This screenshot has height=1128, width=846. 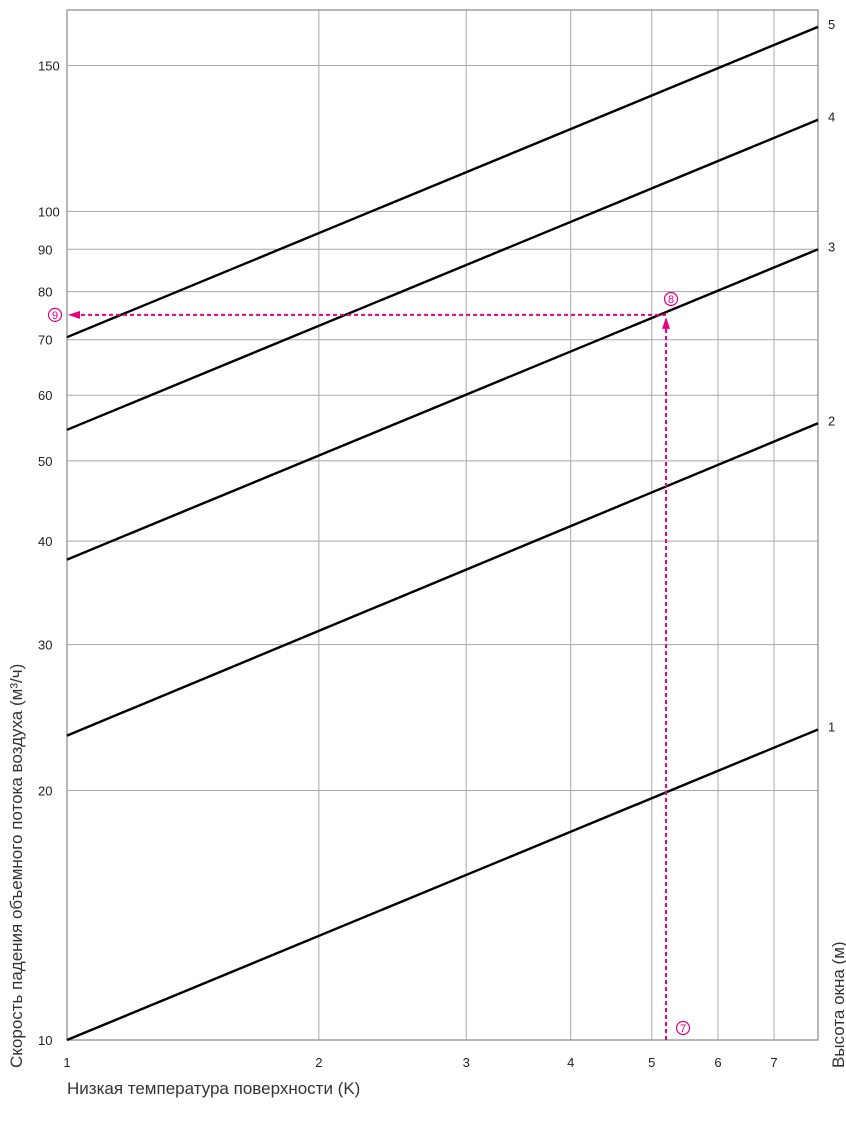 I want to click on step-marker-number: 8, so click(x=671, y=300).